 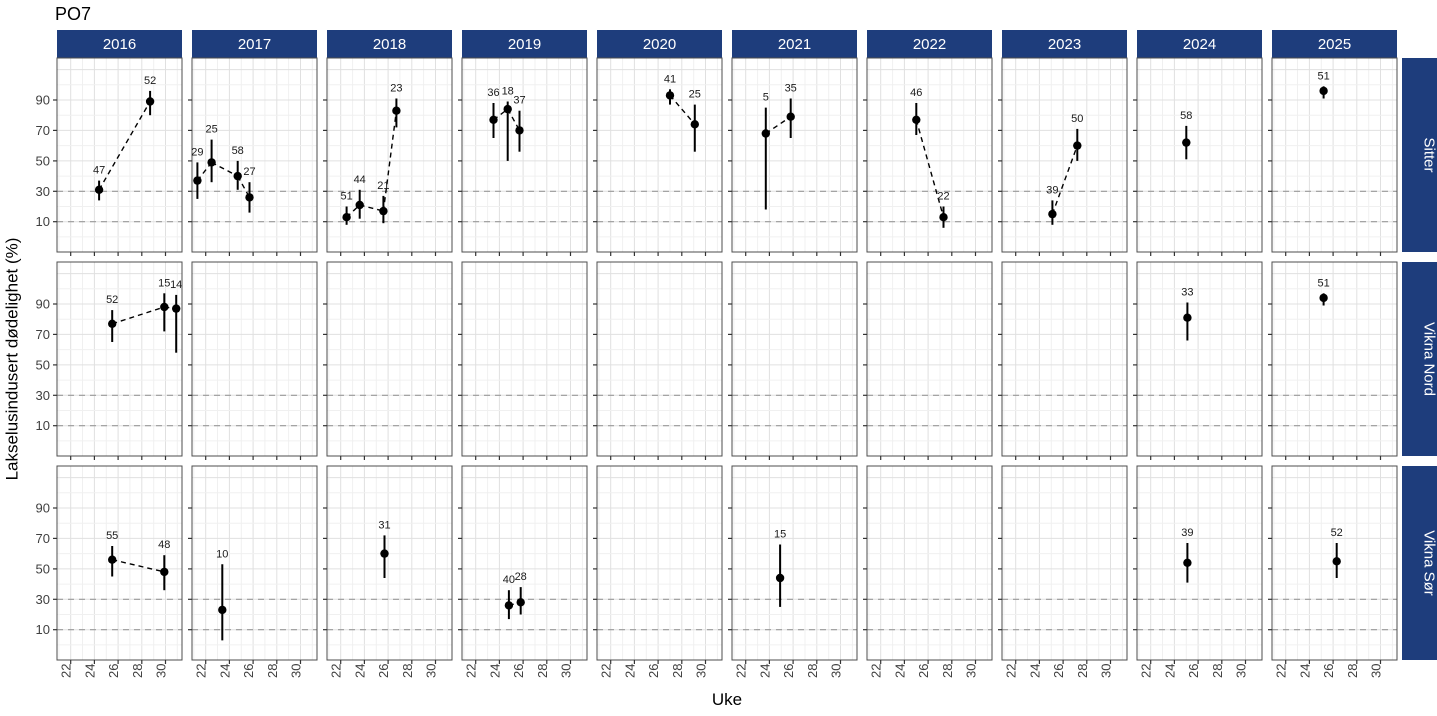 What do you see at coordinates (766, 98) in the screenshot?
I see `svg-text: 5` at bounding box center [766, 98].